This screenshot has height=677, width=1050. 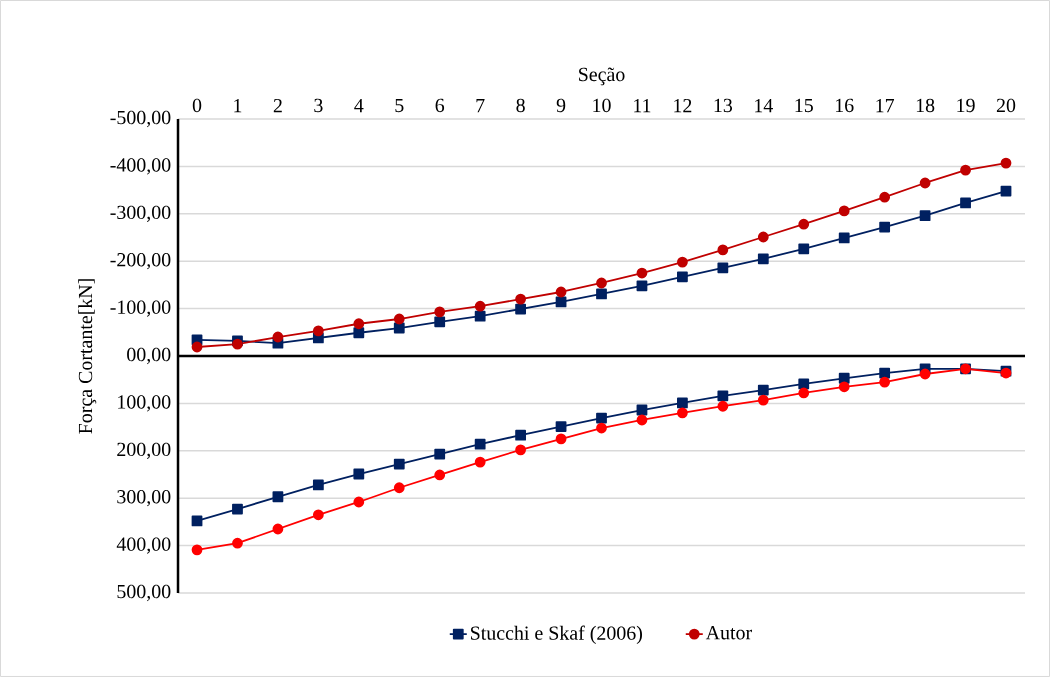 I want to click on y-axis-title: Força Cortante[kN], so click(x=87, y=356).